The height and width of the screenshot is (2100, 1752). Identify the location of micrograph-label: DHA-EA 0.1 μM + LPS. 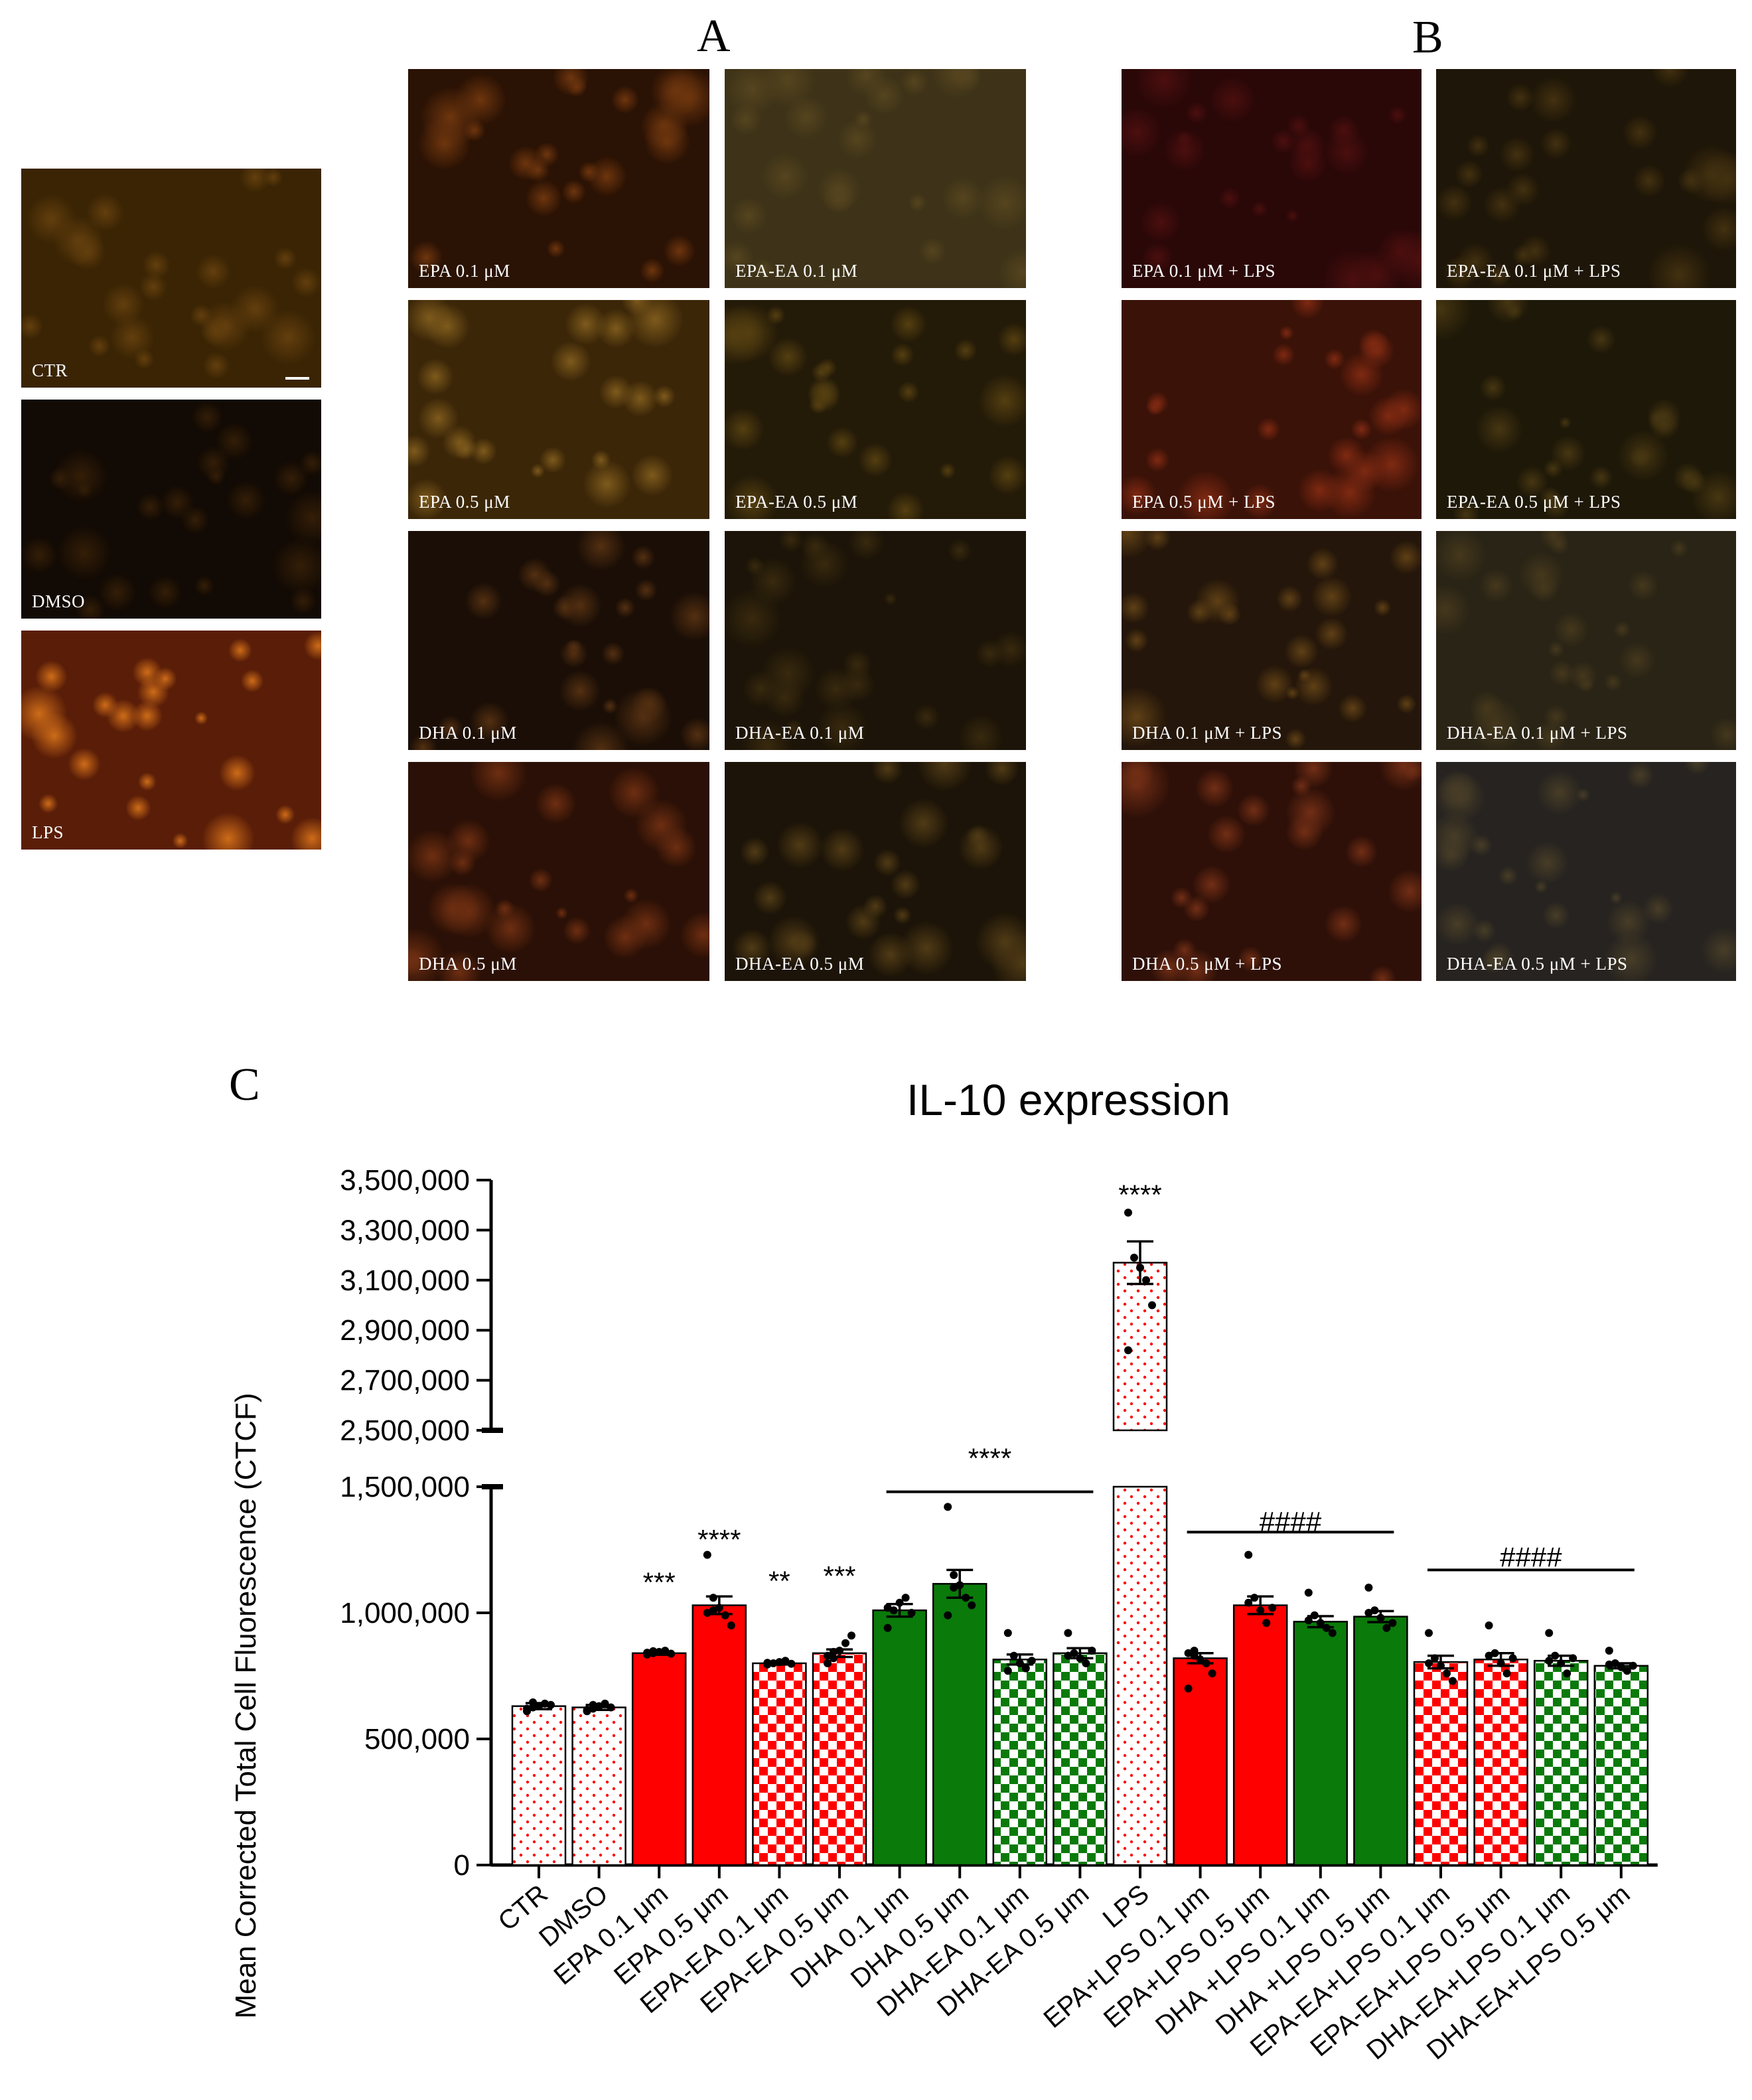
(1538, 733).